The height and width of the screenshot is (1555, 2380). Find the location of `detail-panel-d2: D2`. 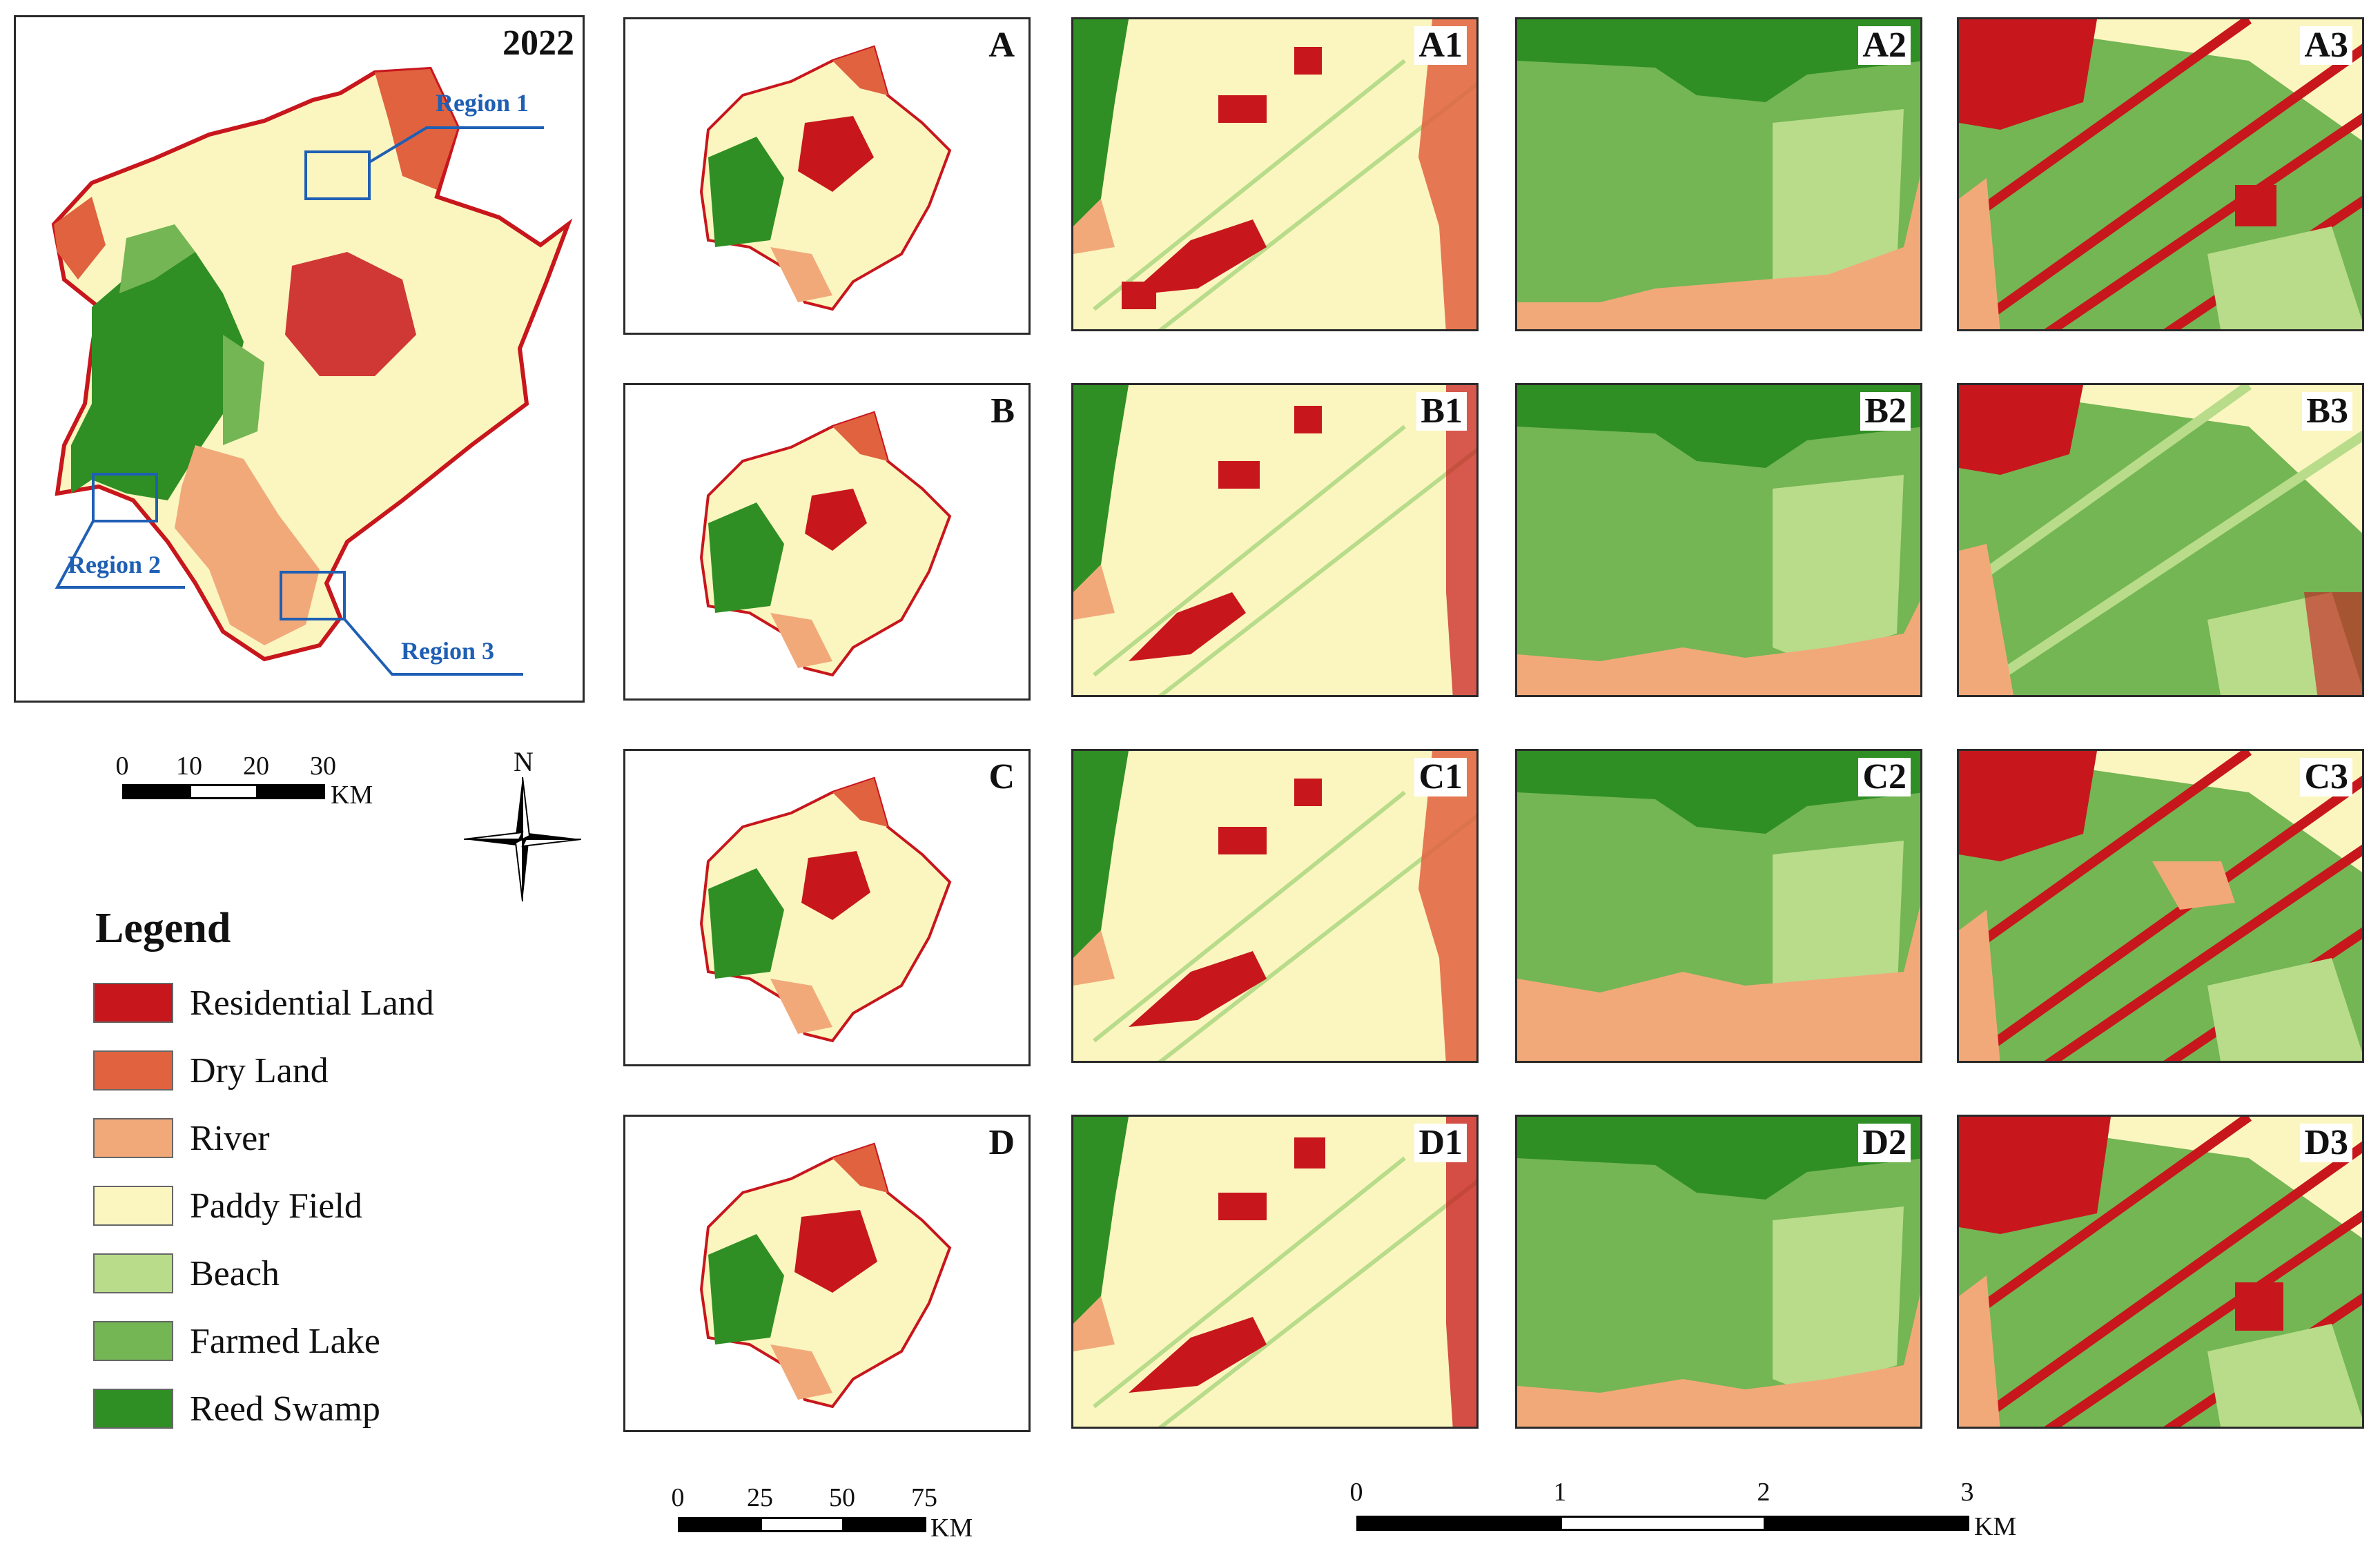

detail-panel-d2: D2 is located at coordinates (1718, 1272).